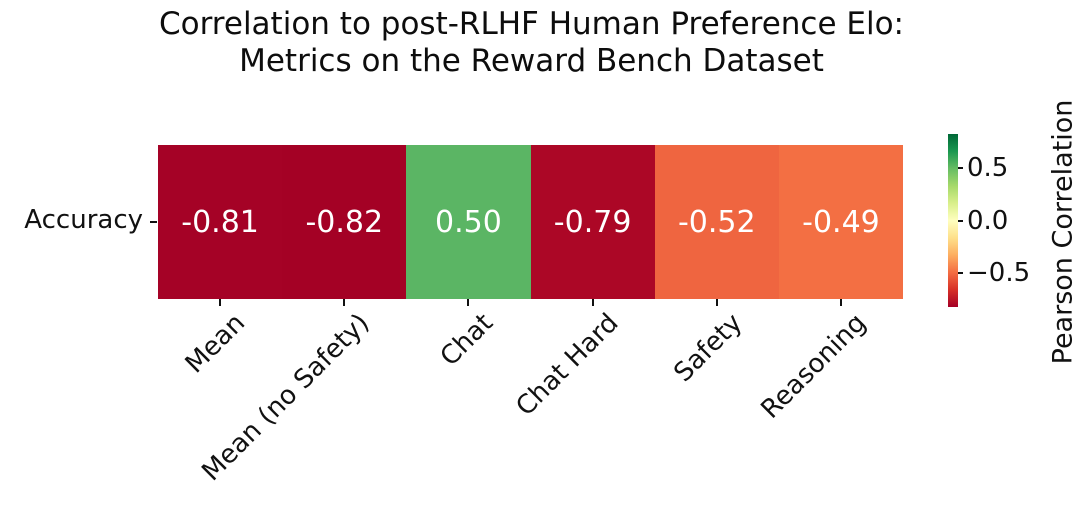  What do you see at coordinates (531, 61) in the screenshot?
I see `chart-title-line-2: Metrics on the Reward Bench Dataset` at bounding box center [531, 61].